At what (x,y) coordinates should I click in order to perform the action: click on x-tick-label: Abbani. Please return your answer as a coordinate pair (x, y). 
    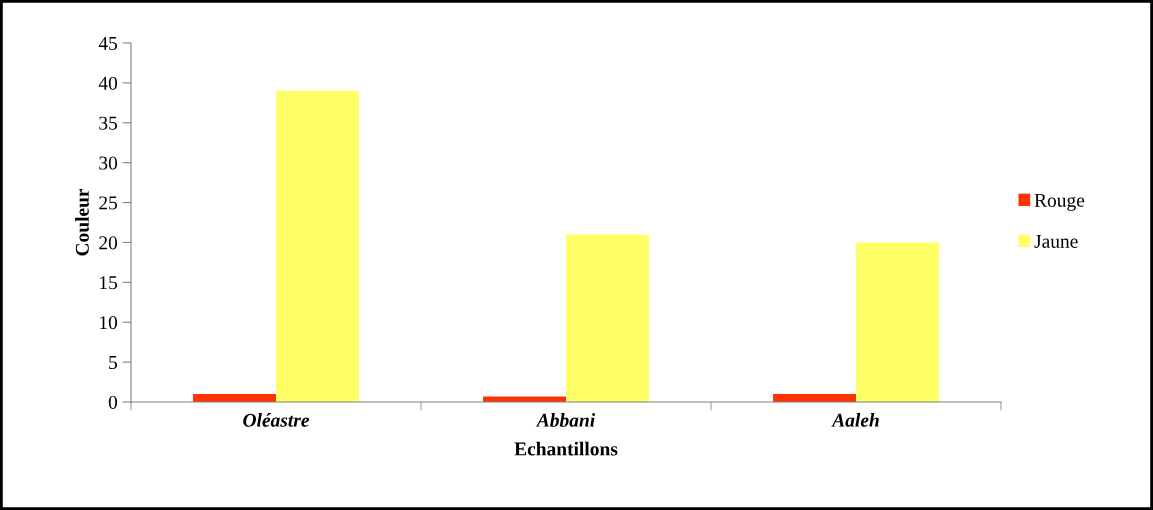
    Looking at the image, I should click on (565, 420).